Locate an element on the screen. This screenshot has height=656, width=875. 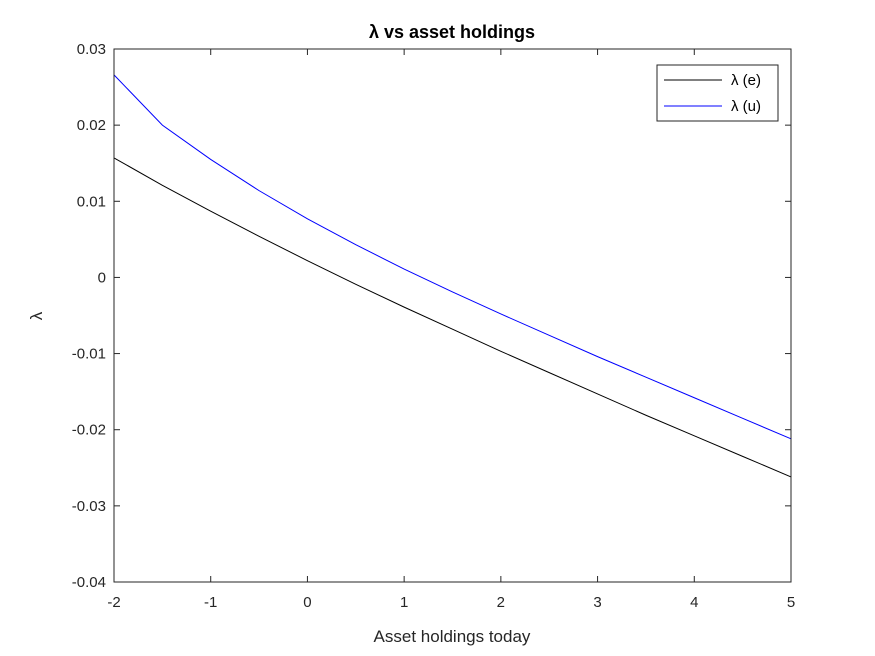
x-tick-label: 0 is located at coordinates (307, 602).